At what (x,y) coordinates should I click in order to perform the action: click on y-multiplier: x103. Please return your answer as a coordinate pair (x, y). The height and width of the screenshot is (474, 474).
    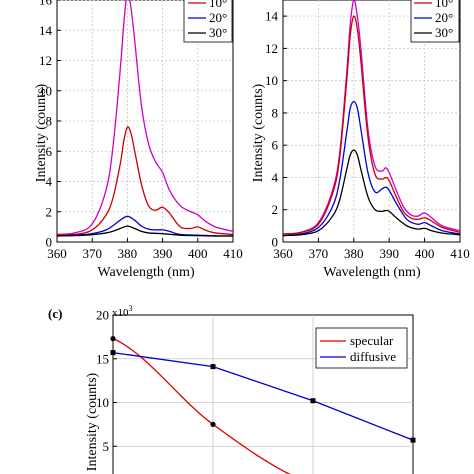
    Looking at the image, I should click on (122, 311).